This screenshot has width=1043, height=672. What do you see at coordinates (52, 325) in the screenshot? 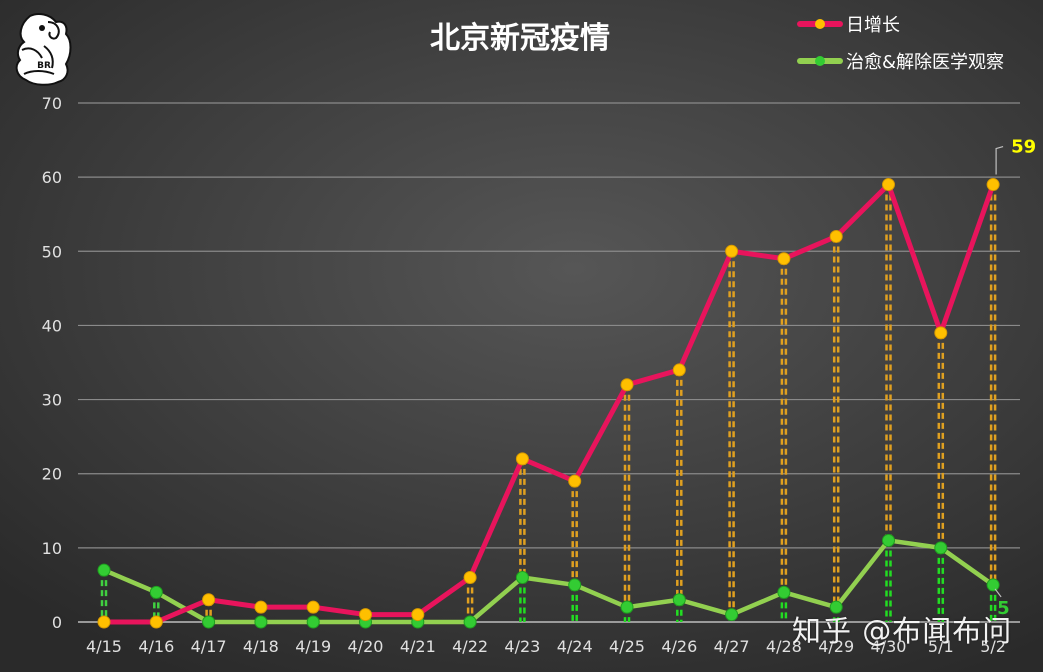
I see `y-tick-label: 40` at bounding box center [52, 325].